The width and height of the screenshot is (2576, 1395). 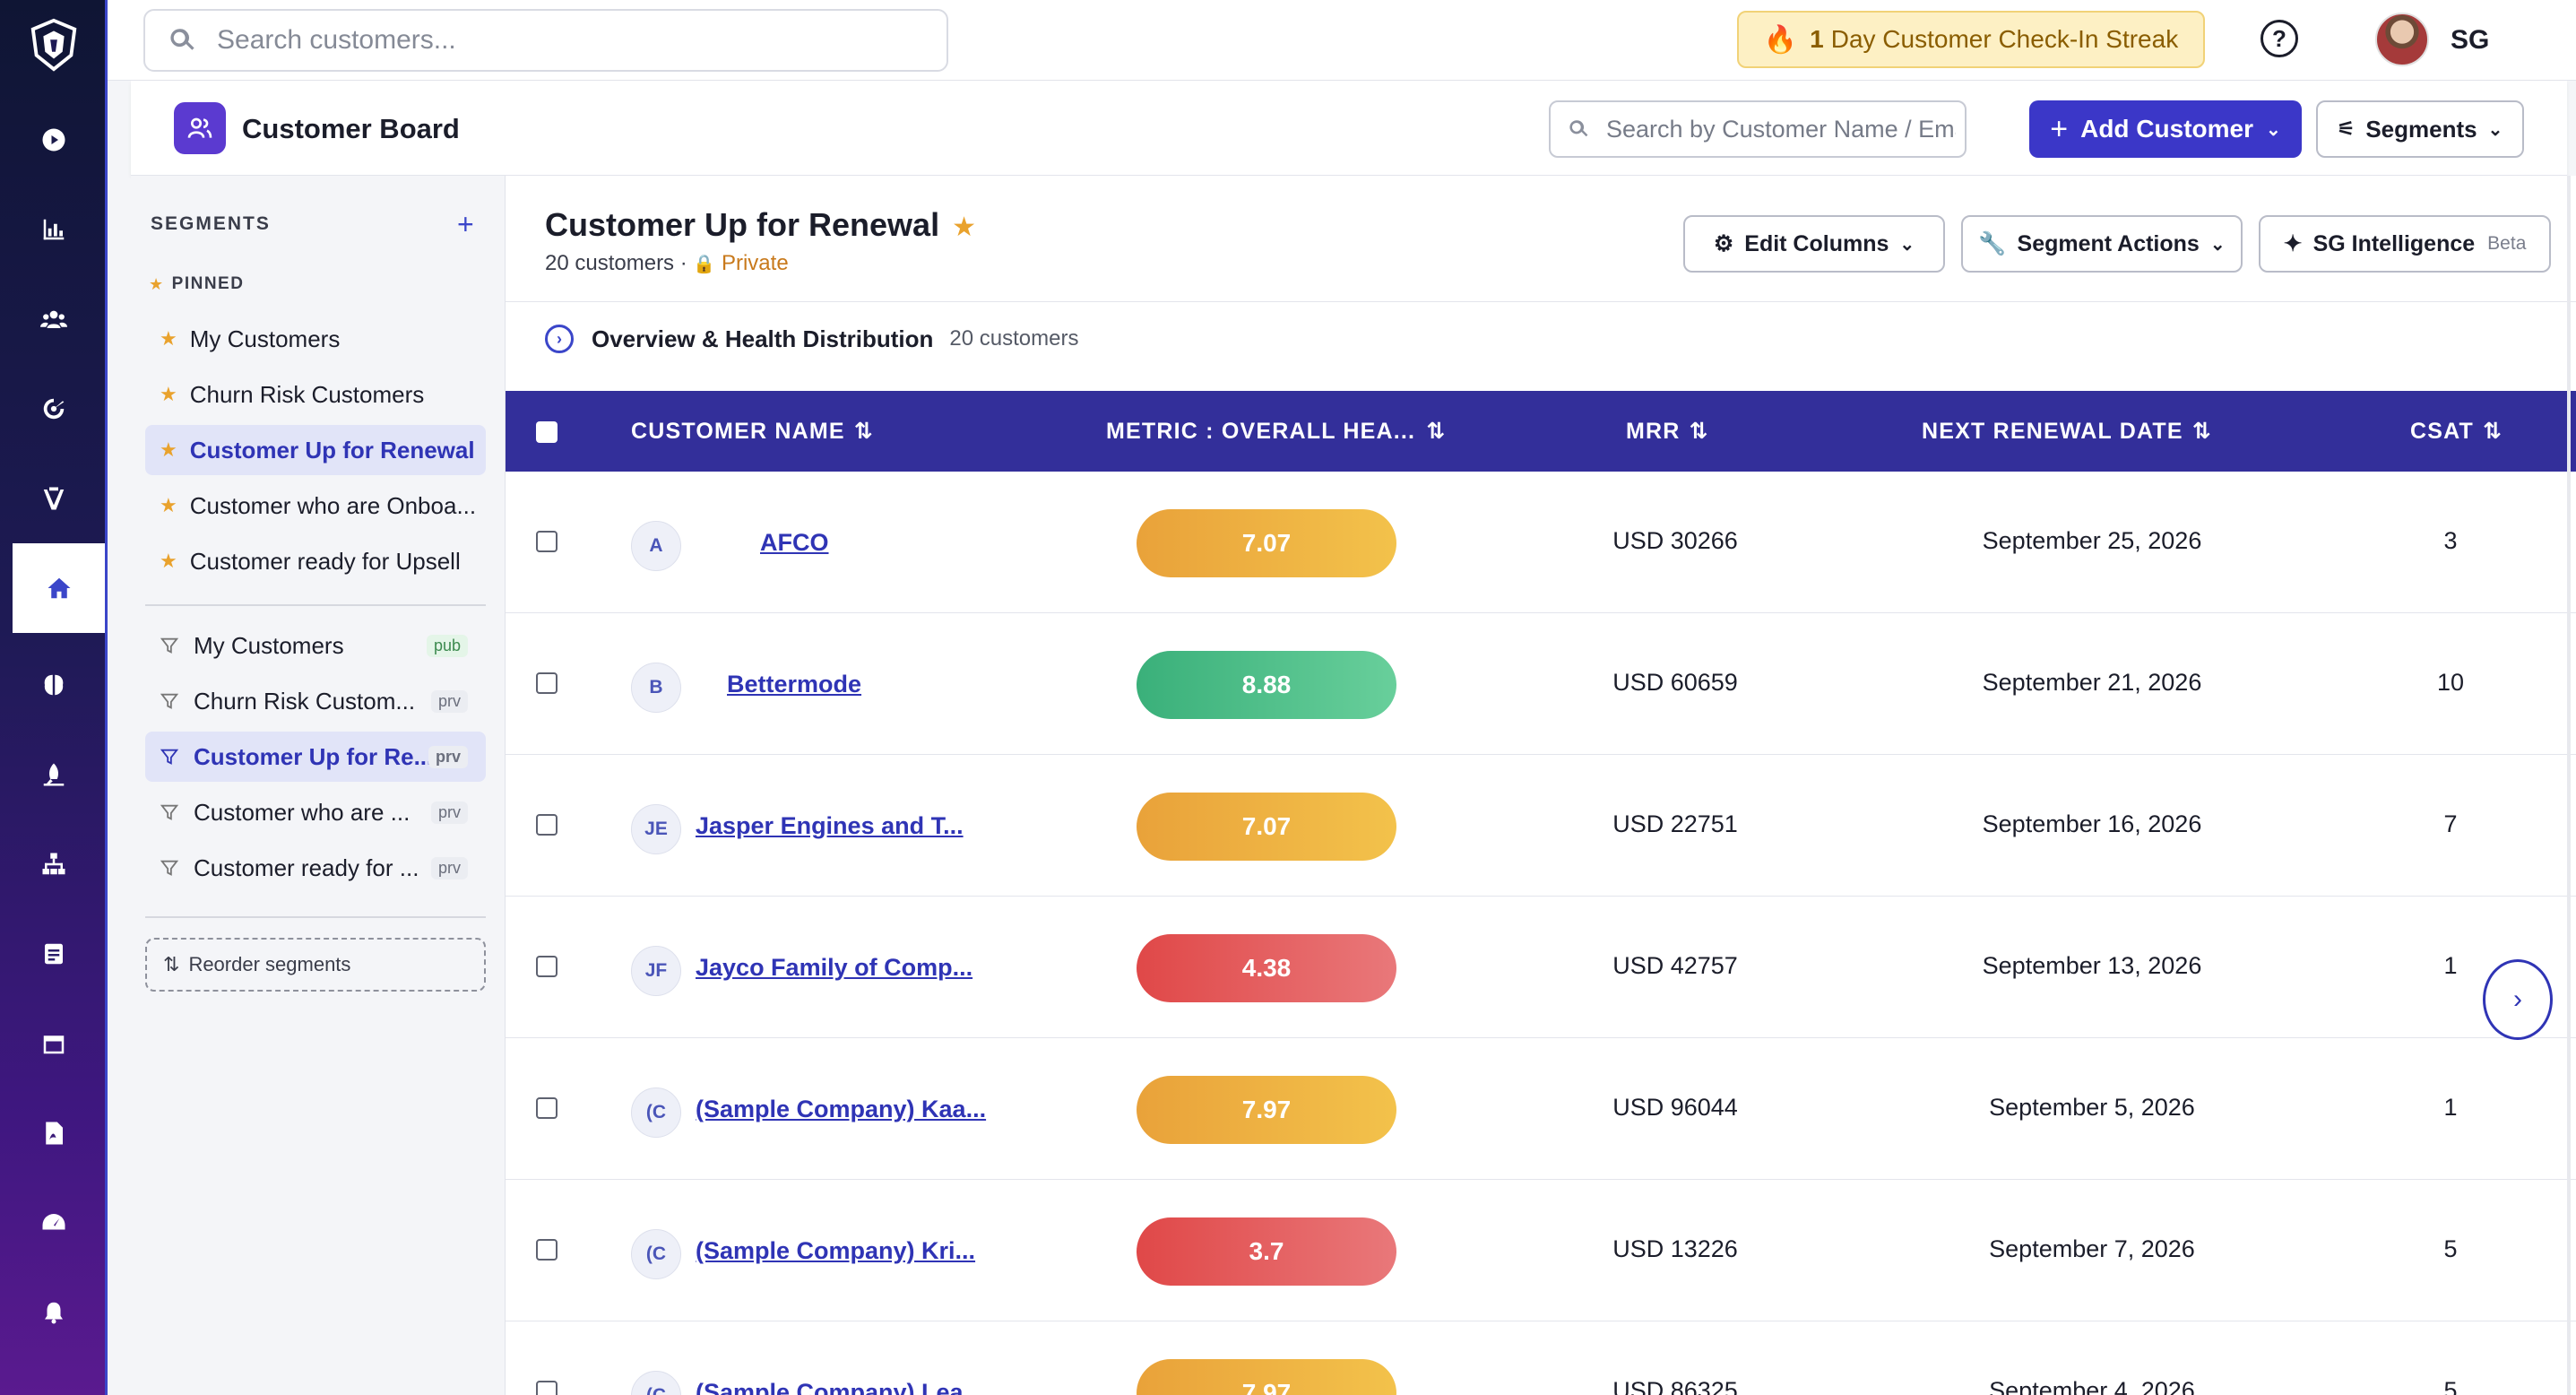 What do you see at coordinates (315, 394) in the screenshot?
I see `pinned-segment-item: ★ Churn Risk Customers` at bounding box center [315, 394].